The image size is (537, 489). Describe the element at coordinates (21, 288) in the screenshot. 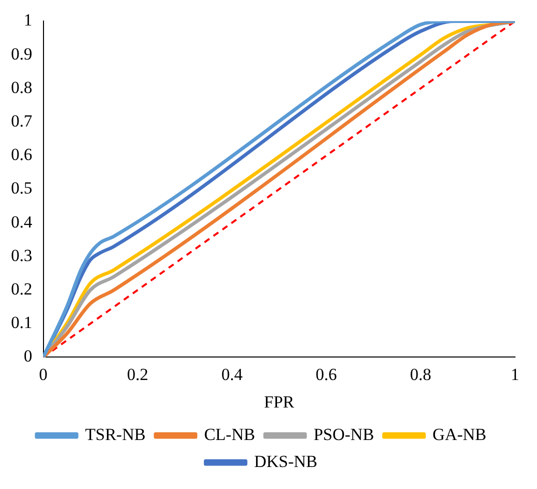

I see `y-tick-label: 0.2` at that location.